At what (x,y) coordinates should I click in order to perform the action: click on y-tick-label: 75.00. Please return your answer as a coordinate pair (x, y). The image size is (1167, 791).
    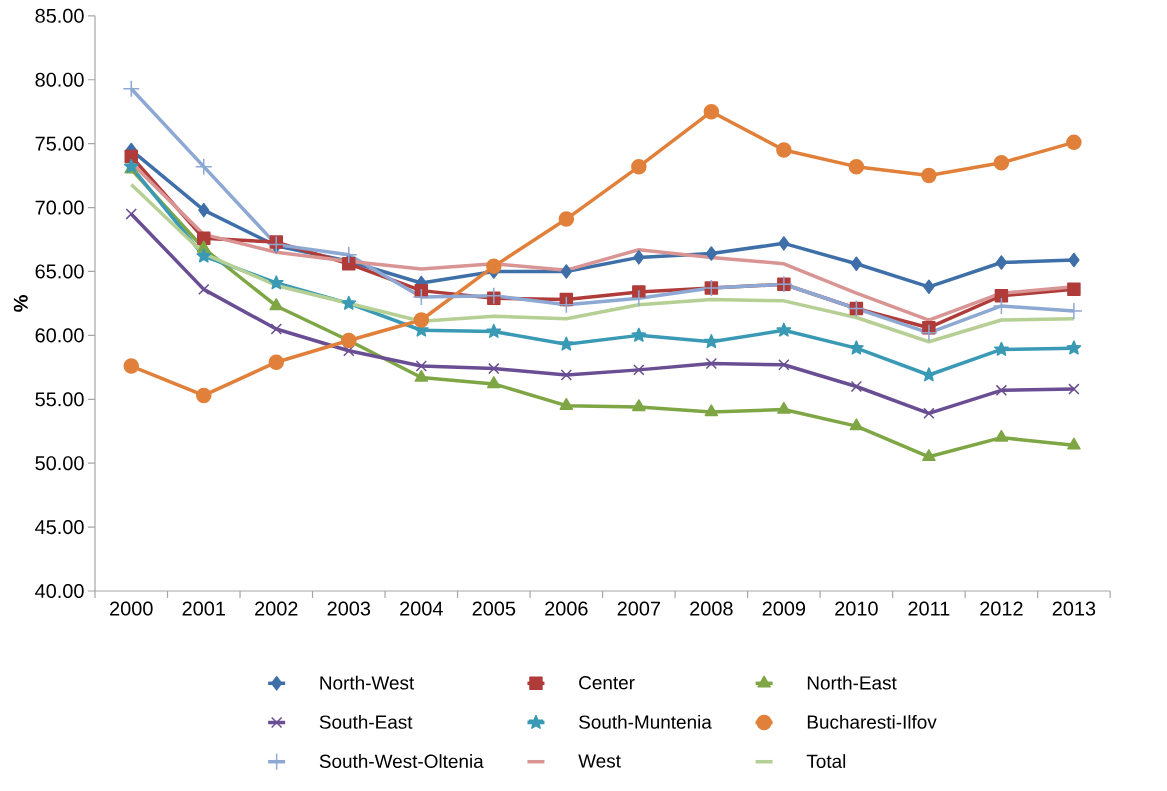
    Looking at the image, I should click on (59, 143).